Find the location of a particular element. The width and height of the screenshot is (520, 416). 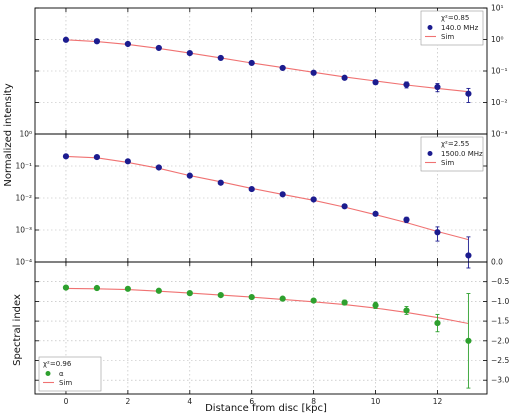

y-tick-label: 10⁰ is located at coordinates (25, 134).